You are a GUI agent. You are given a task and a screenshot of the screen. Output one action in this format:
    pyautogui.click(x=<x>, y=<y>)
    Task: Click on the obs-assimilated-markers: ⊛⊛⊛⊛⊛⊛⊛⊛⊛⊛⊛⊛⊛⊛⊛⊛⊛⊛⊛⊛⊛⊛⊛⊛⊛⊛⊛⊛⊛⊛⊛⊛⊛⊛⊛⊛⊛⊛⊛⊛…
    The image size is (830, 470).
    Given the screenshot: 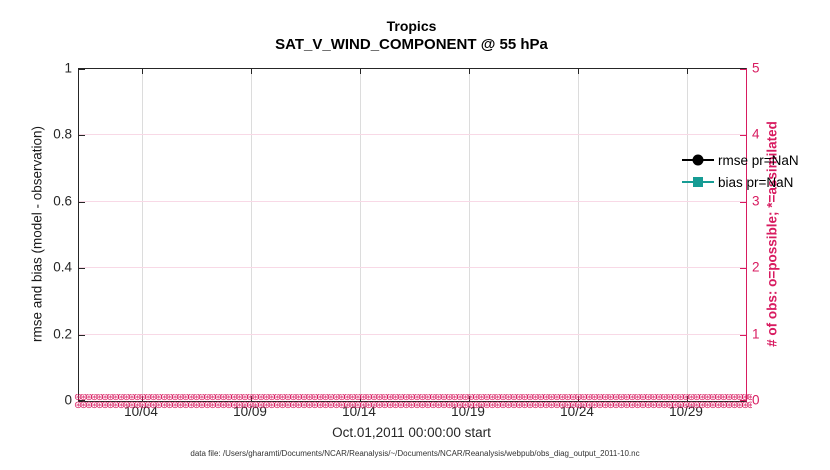 What is the action you would take?
    pyautogui.click(x=413, y=404)
    